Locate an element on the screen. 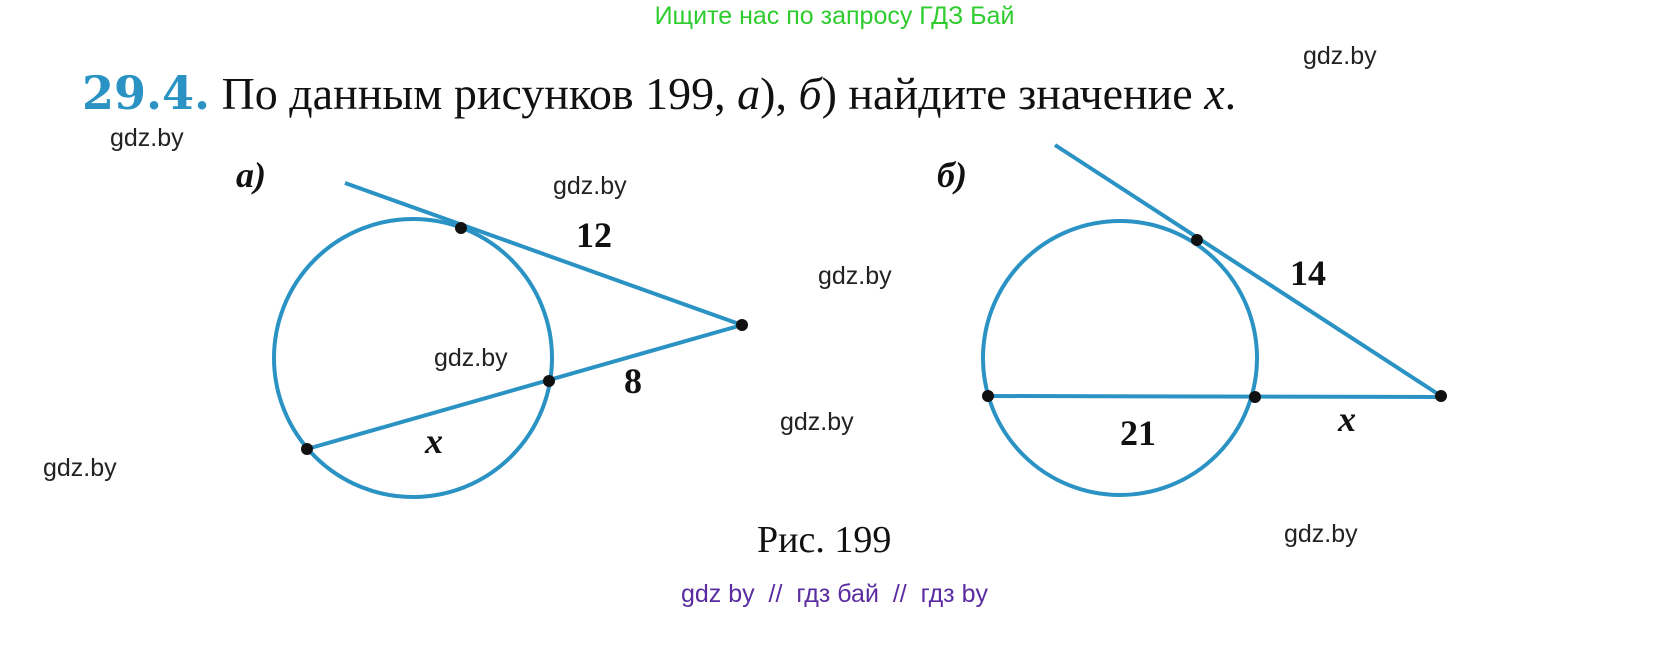 This screenshot has width=1669, height=654. external-length-a: 8 is located at coordinates (633, 381).